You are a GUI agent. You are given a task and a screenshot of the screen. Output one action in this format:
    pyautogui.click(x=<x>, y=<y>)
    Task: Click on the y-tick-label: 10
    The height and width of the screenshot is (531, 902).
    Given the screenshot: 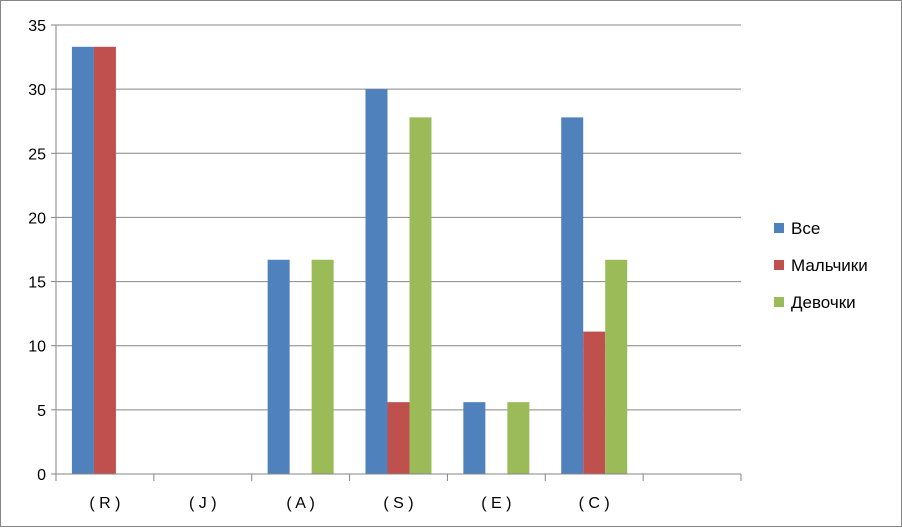 What is the action you would take?
    pyautogui.click(x=37, y=347)
    